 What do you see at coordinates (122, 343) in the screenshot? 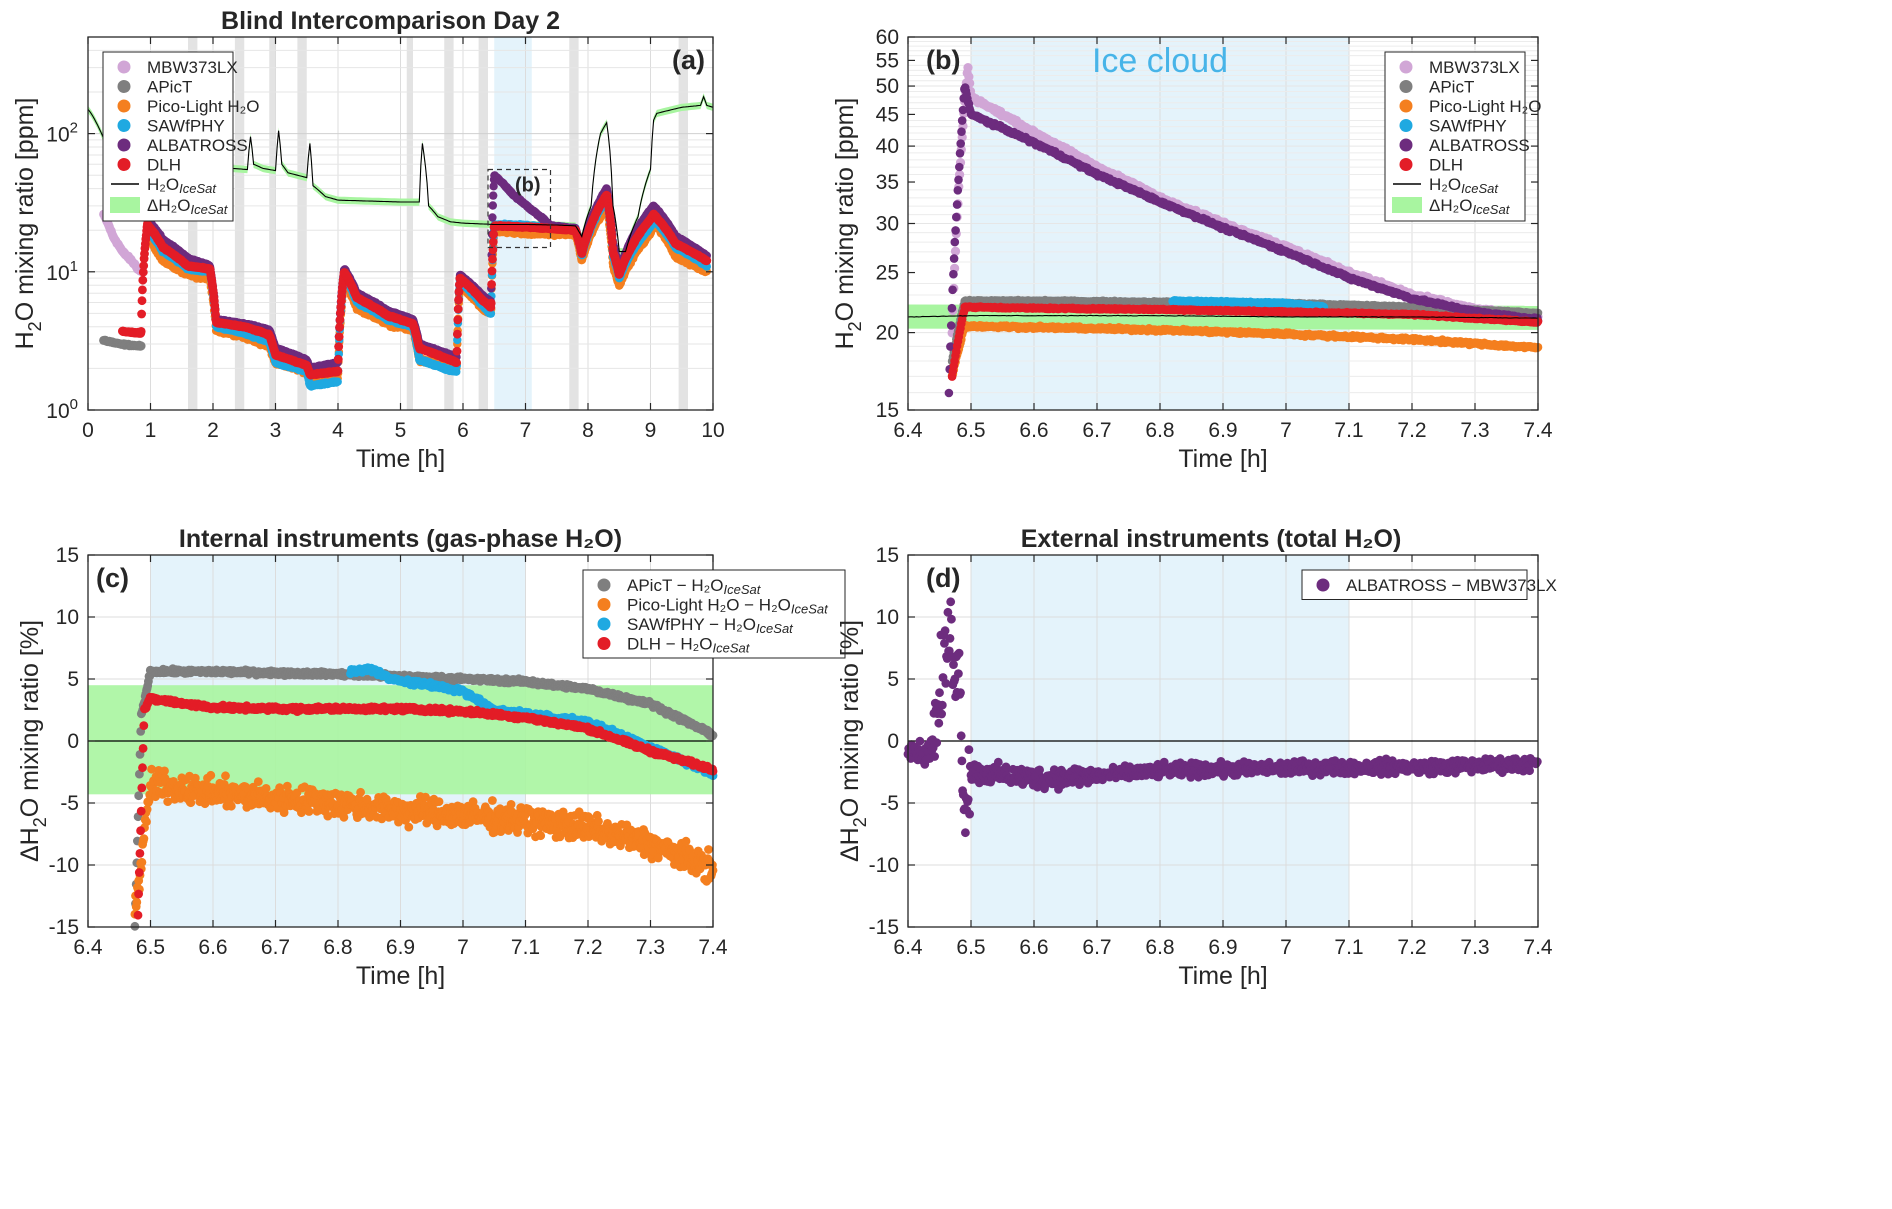
I see `series-apict` at bounding box center [122, 343].